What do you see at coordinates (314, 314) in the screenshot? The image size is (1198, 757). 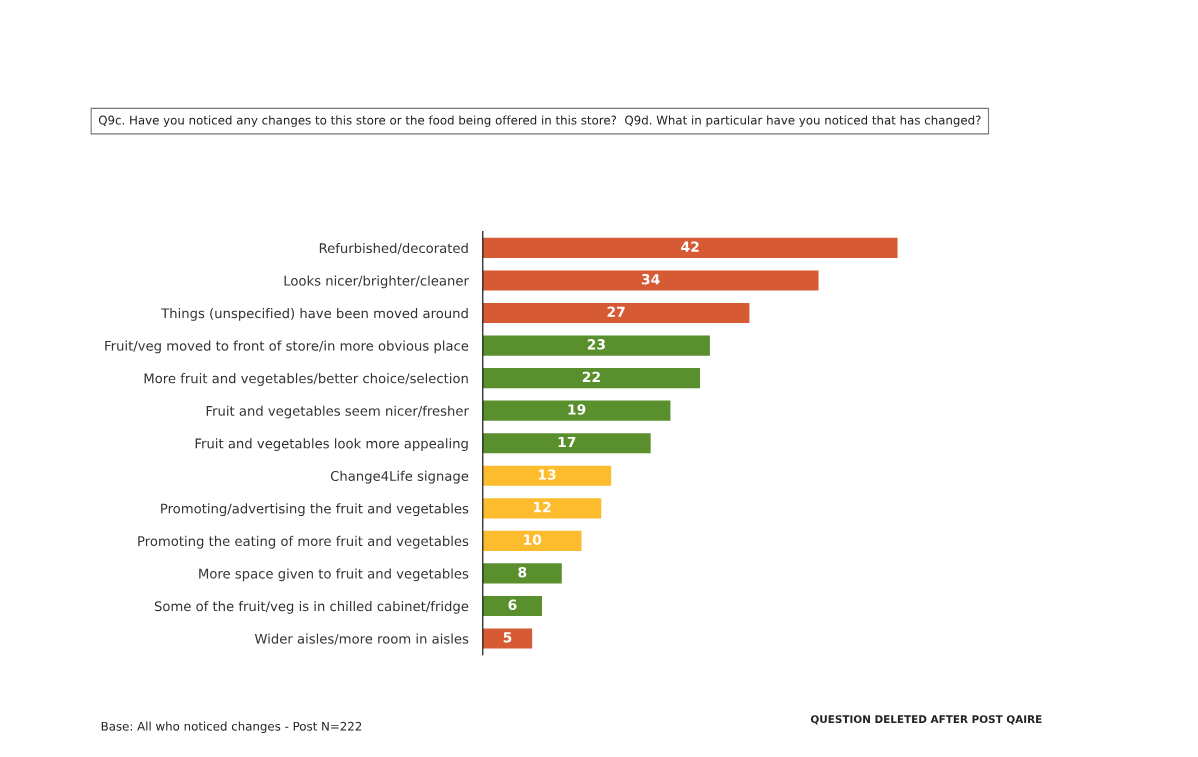 I see `y-tick-label: Things (unspecified) have been moved around` at bounding box center [314, 314].